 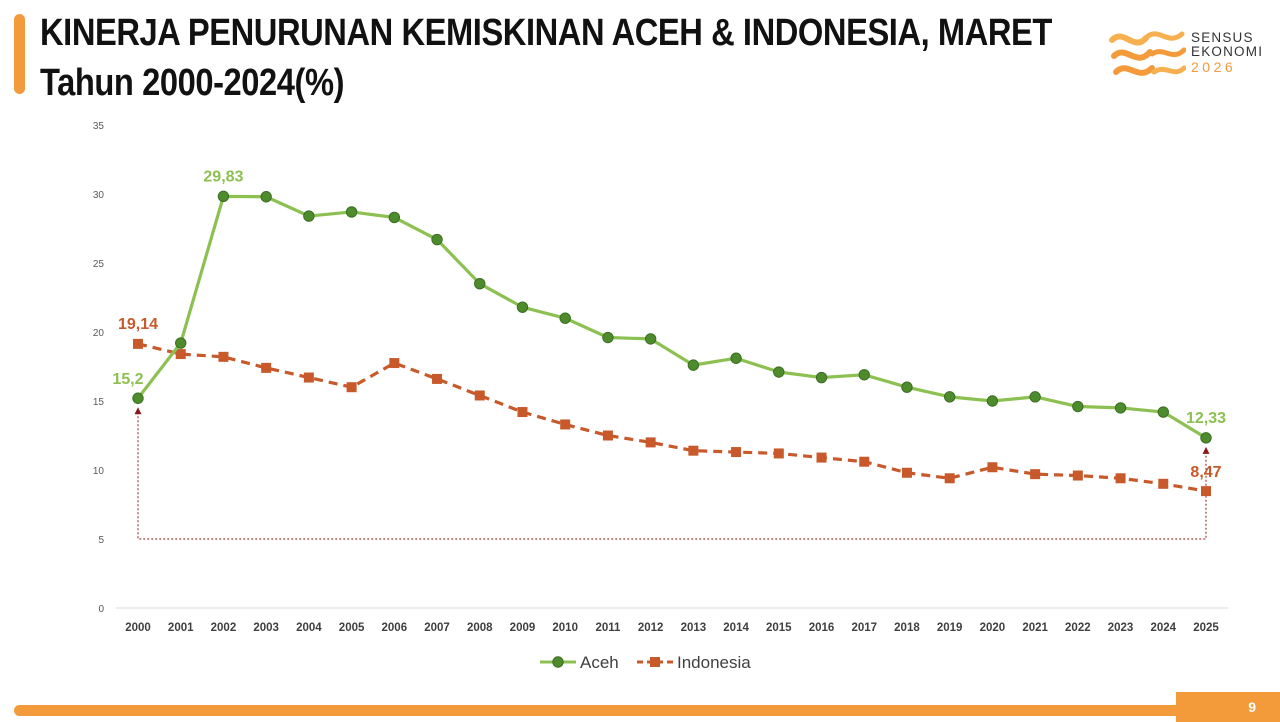 I want to click on logo-text-line2: EKONOMI, so click(x=1227, y=51).